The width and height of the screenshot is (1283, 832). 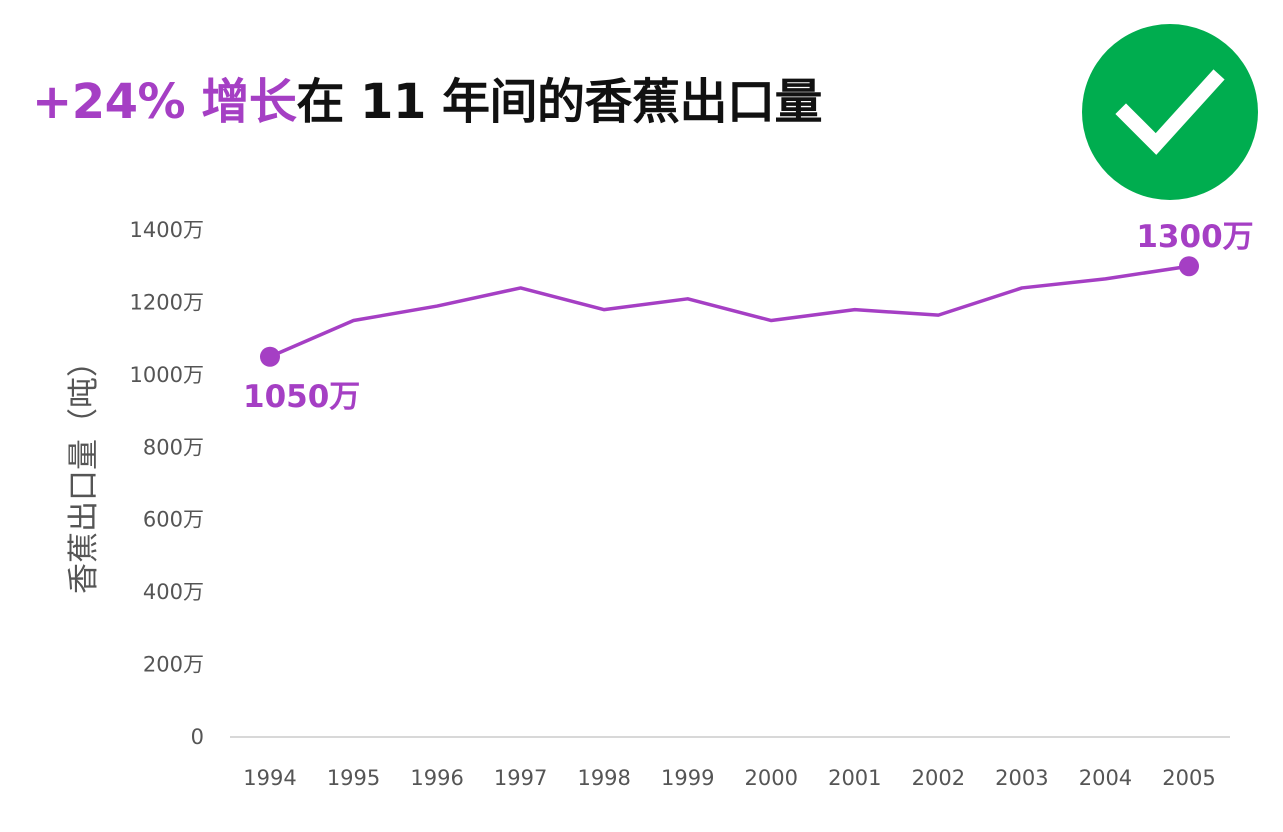 I want to click on data-label-2005: 1300万, so click(x=1194, y=237).